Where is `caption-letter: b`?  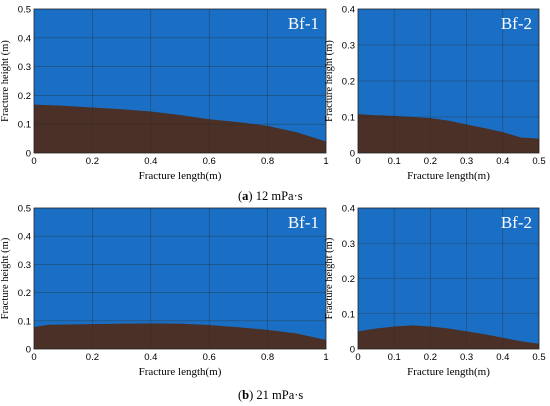
caption-letter: b is located at coordinates (246, 395).